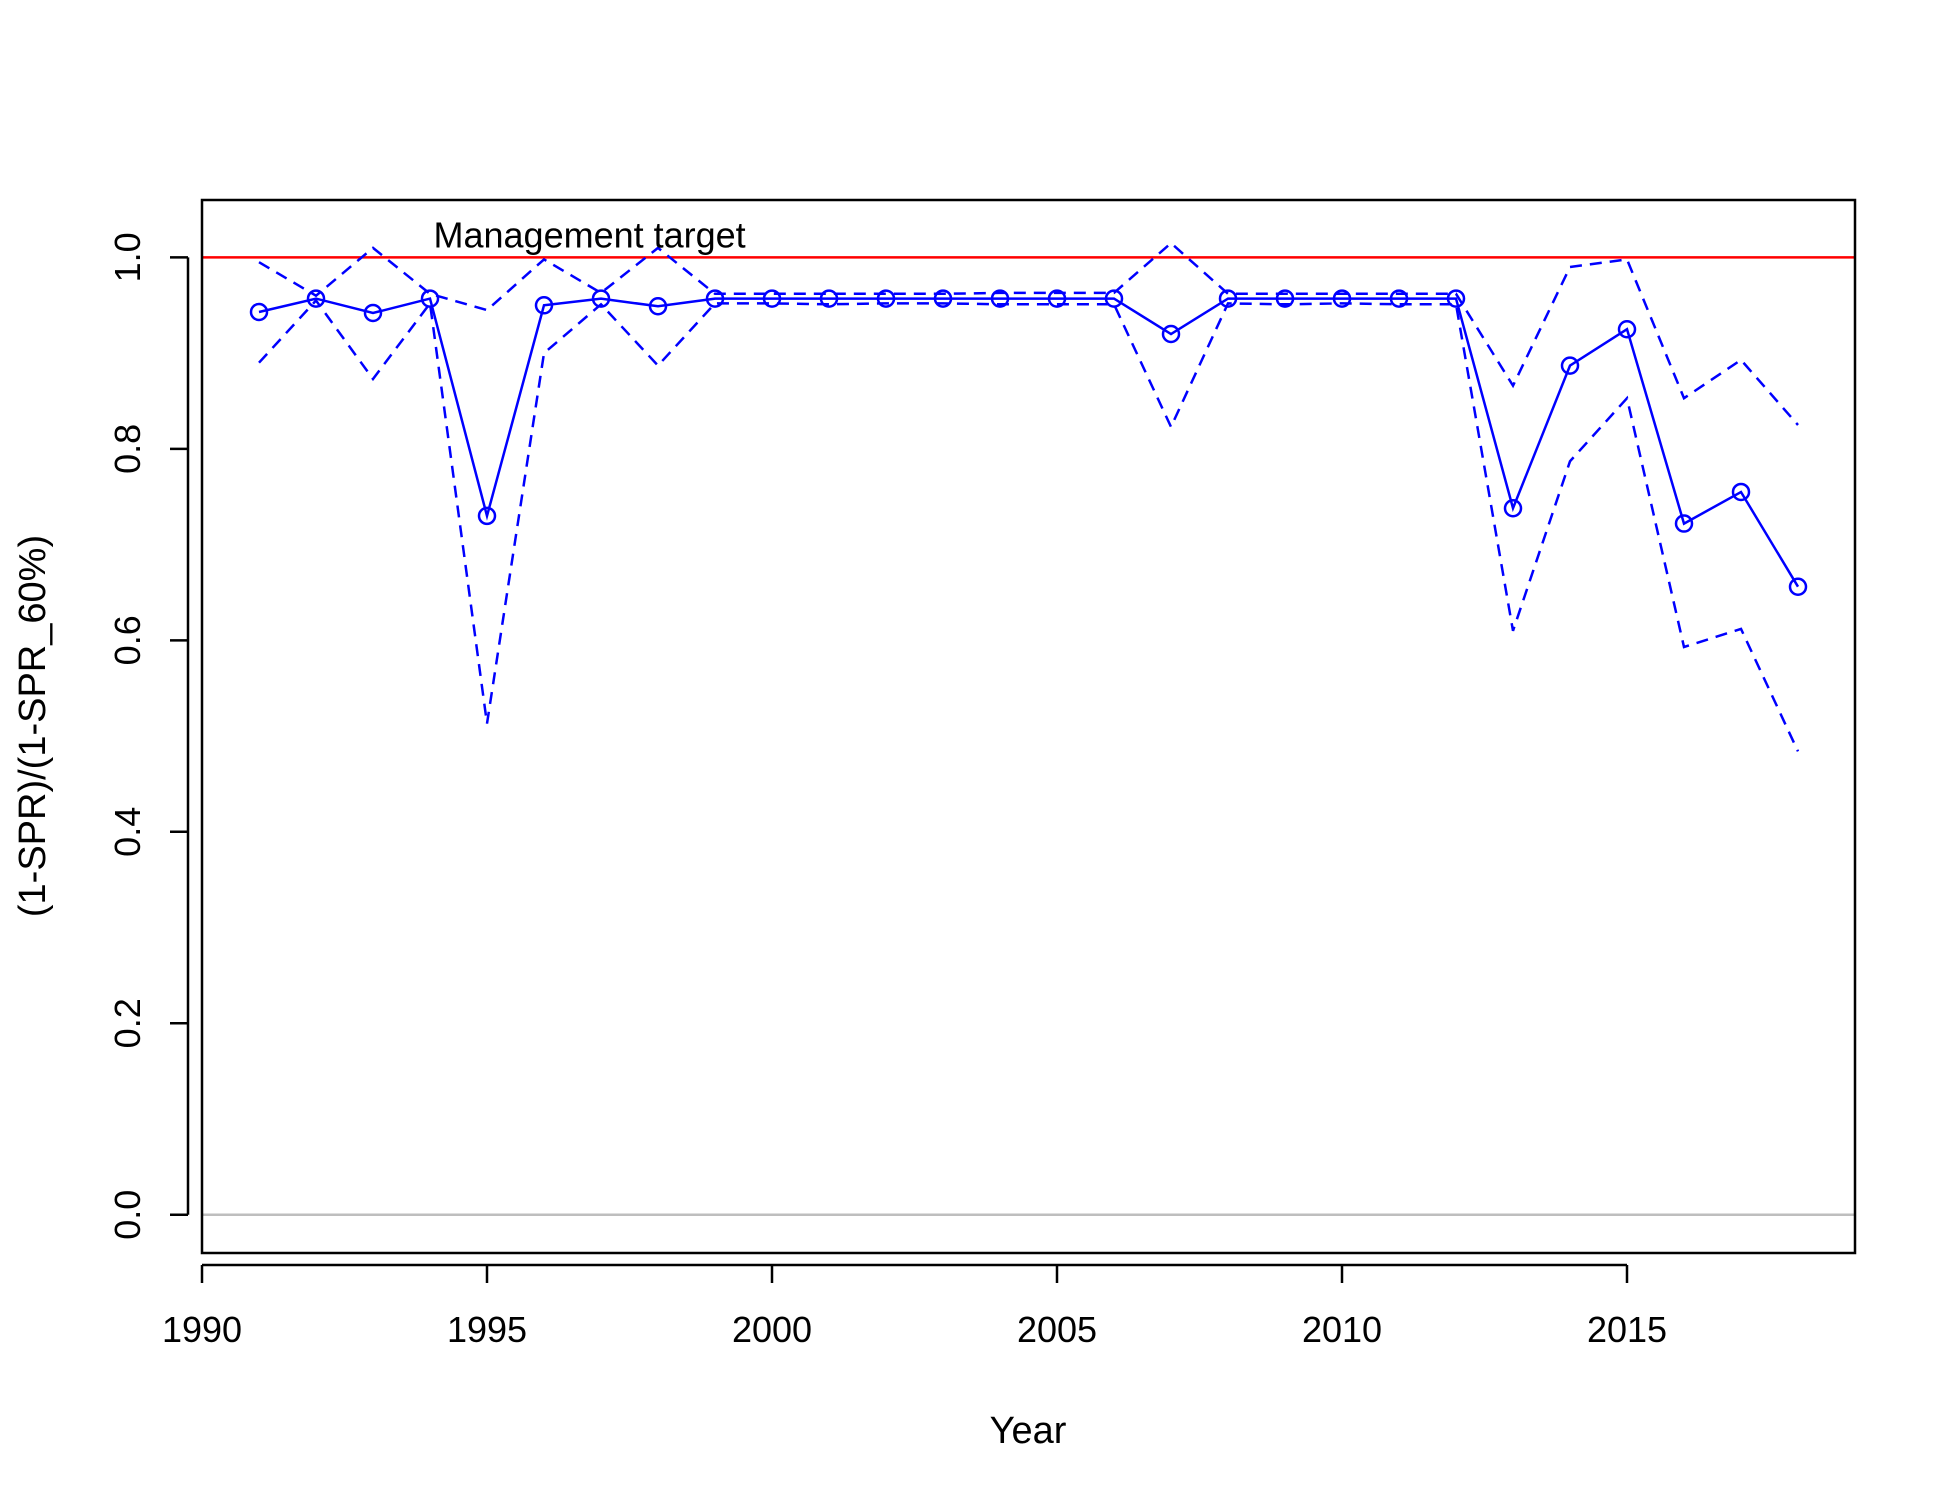 This screenshot has height=1500, width=1950. I want to click on y-tick-label: 0.8, so click(127, 449).